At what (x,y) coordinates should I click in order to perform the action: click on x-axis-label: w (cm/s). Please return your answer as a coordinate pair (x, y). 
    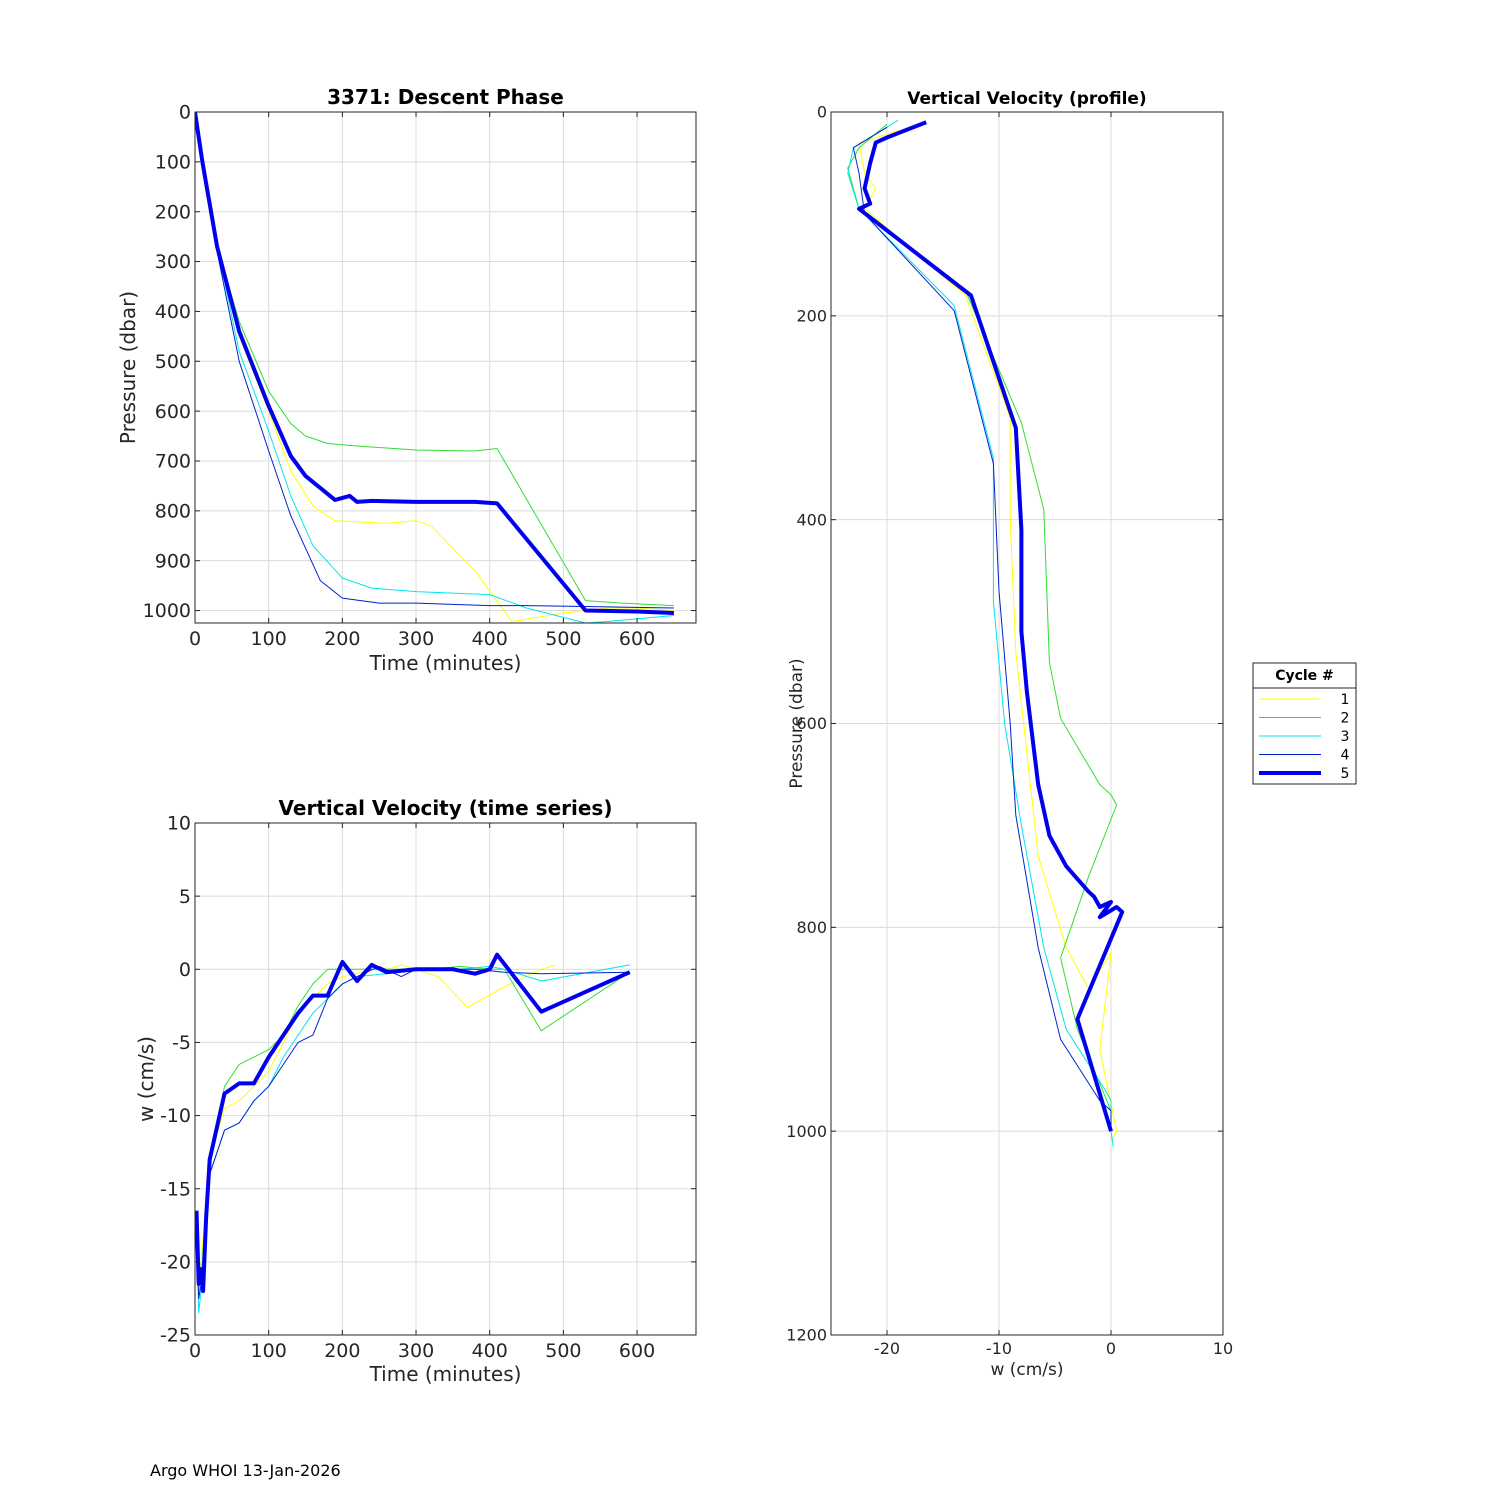
    Looking at the image, I should click on (1026, 1370).